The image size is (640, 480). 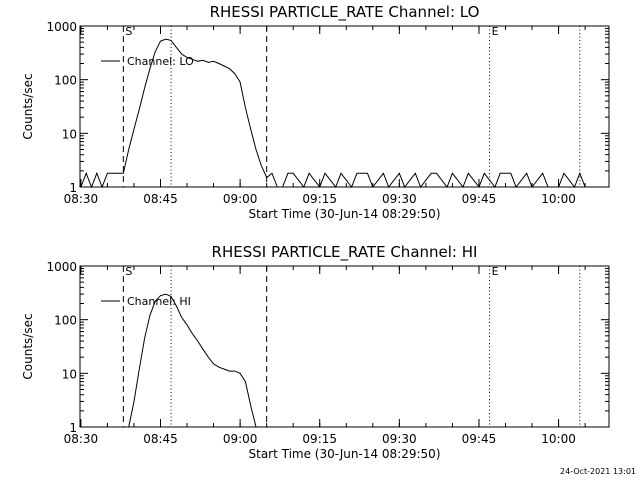 I want to click on chart-title: RHESSI PARTICLE_RATE Channel: LO, so click(x=345, y=12).